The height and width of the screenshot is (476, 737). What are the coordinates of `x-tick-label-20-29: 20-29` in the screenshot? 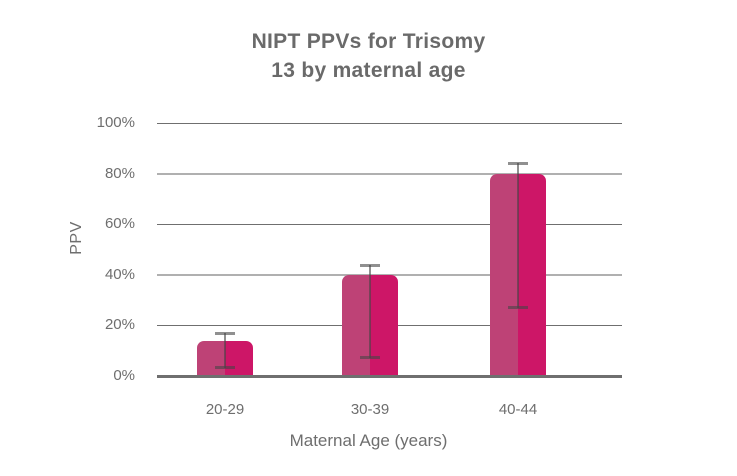 It's located at (225, 409).